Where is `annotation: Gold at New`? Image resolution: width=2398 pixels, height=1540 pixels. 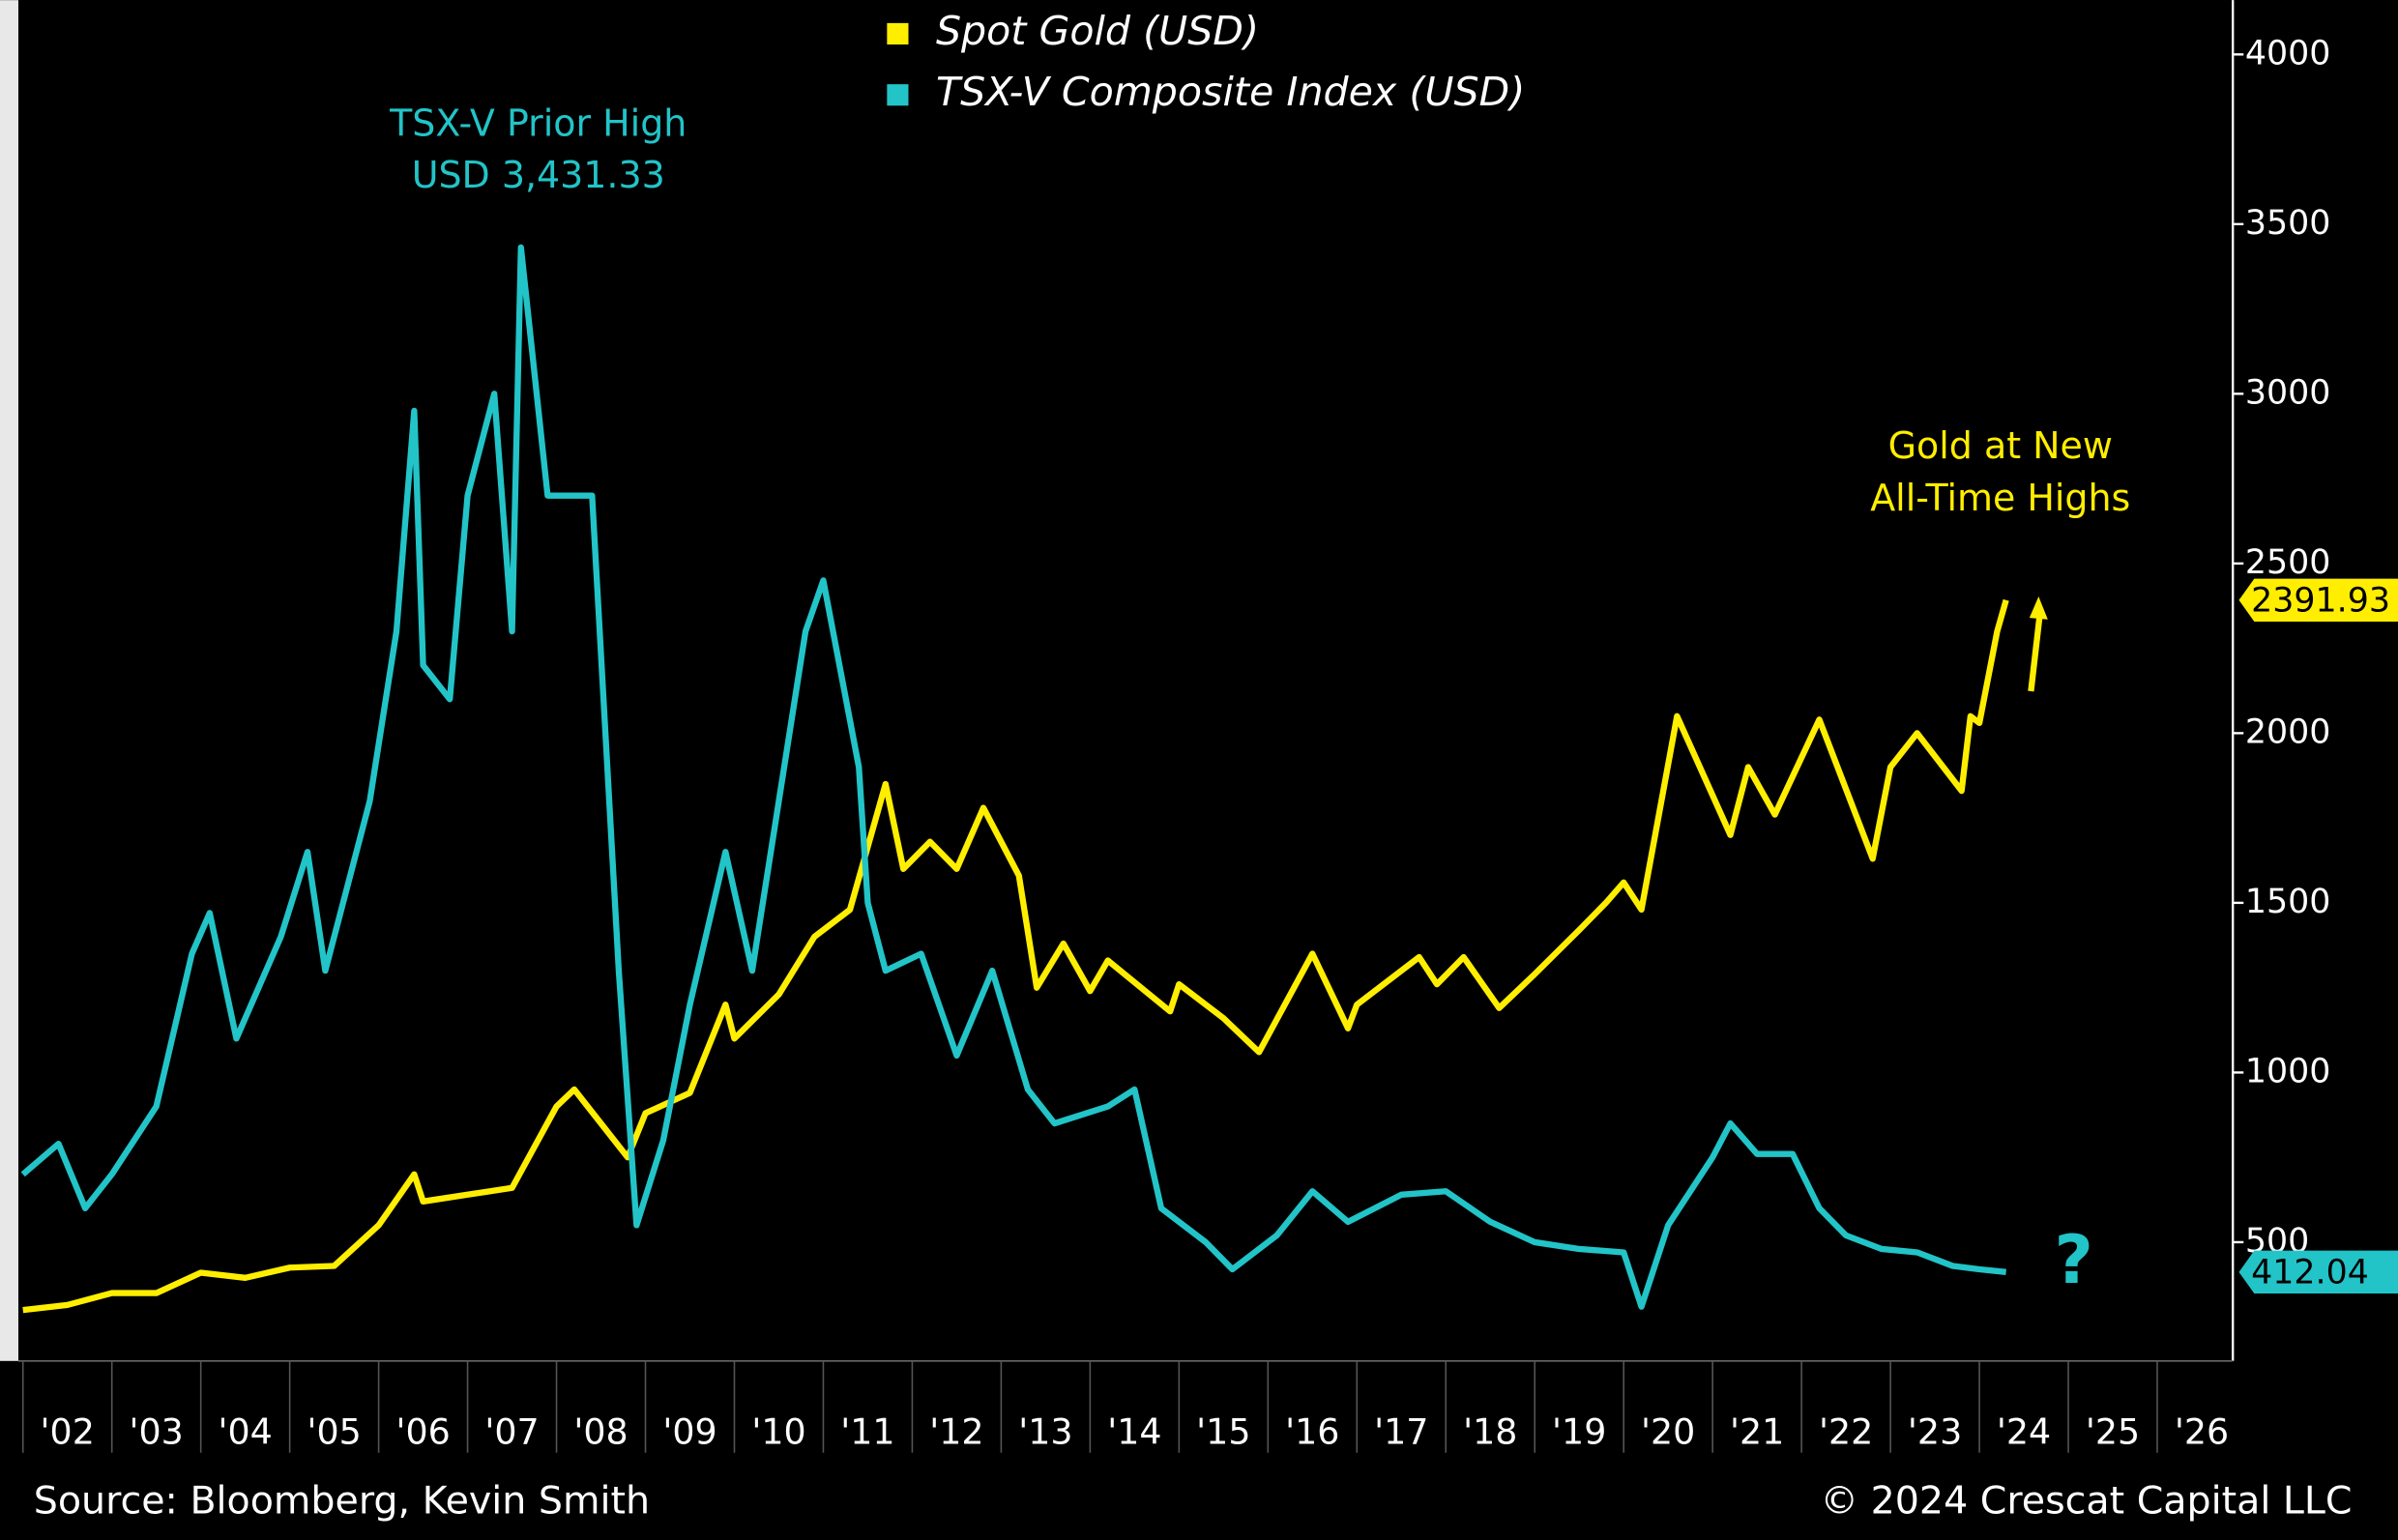
annotation: Gold at New is located at coordinates (2001, 445).